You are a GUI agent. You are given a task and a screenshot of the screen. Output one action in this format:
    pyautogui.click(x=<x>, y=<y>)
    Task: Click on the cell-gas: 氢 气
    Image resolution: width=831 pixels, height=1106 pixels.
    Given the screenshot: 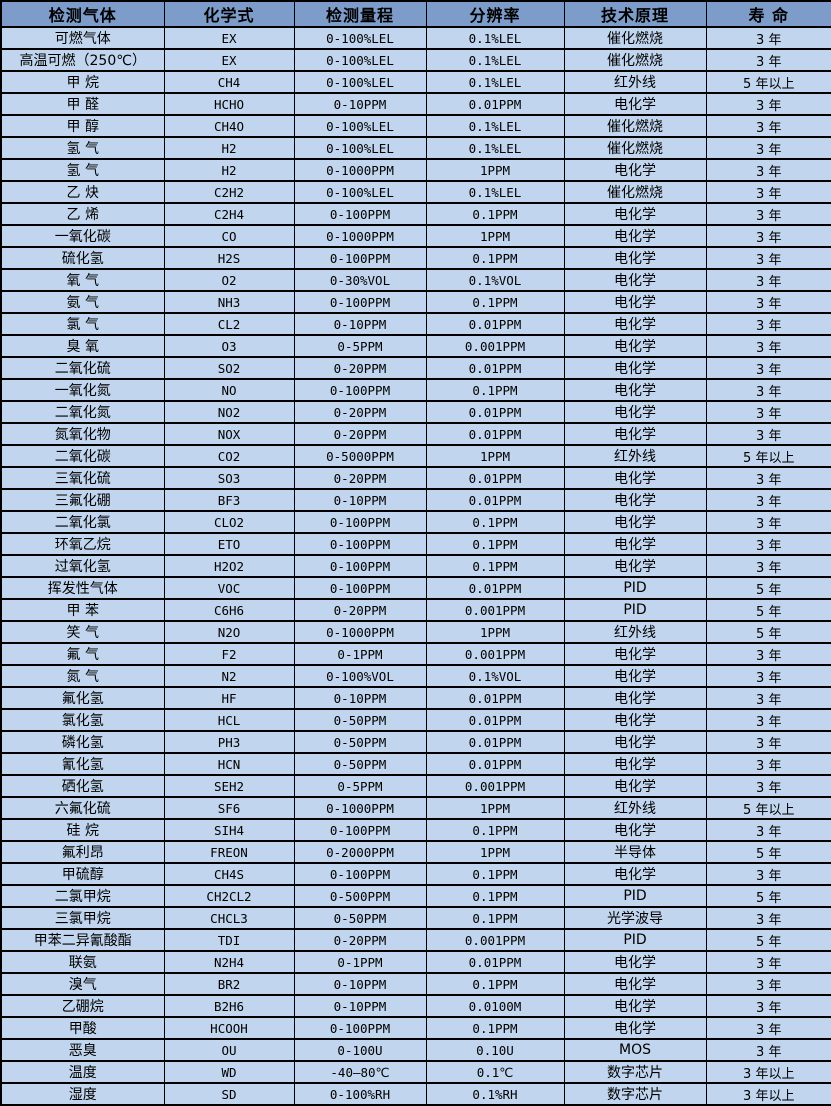 What is the action you would take?
    pyautogui.click(x=82, y=148)
    